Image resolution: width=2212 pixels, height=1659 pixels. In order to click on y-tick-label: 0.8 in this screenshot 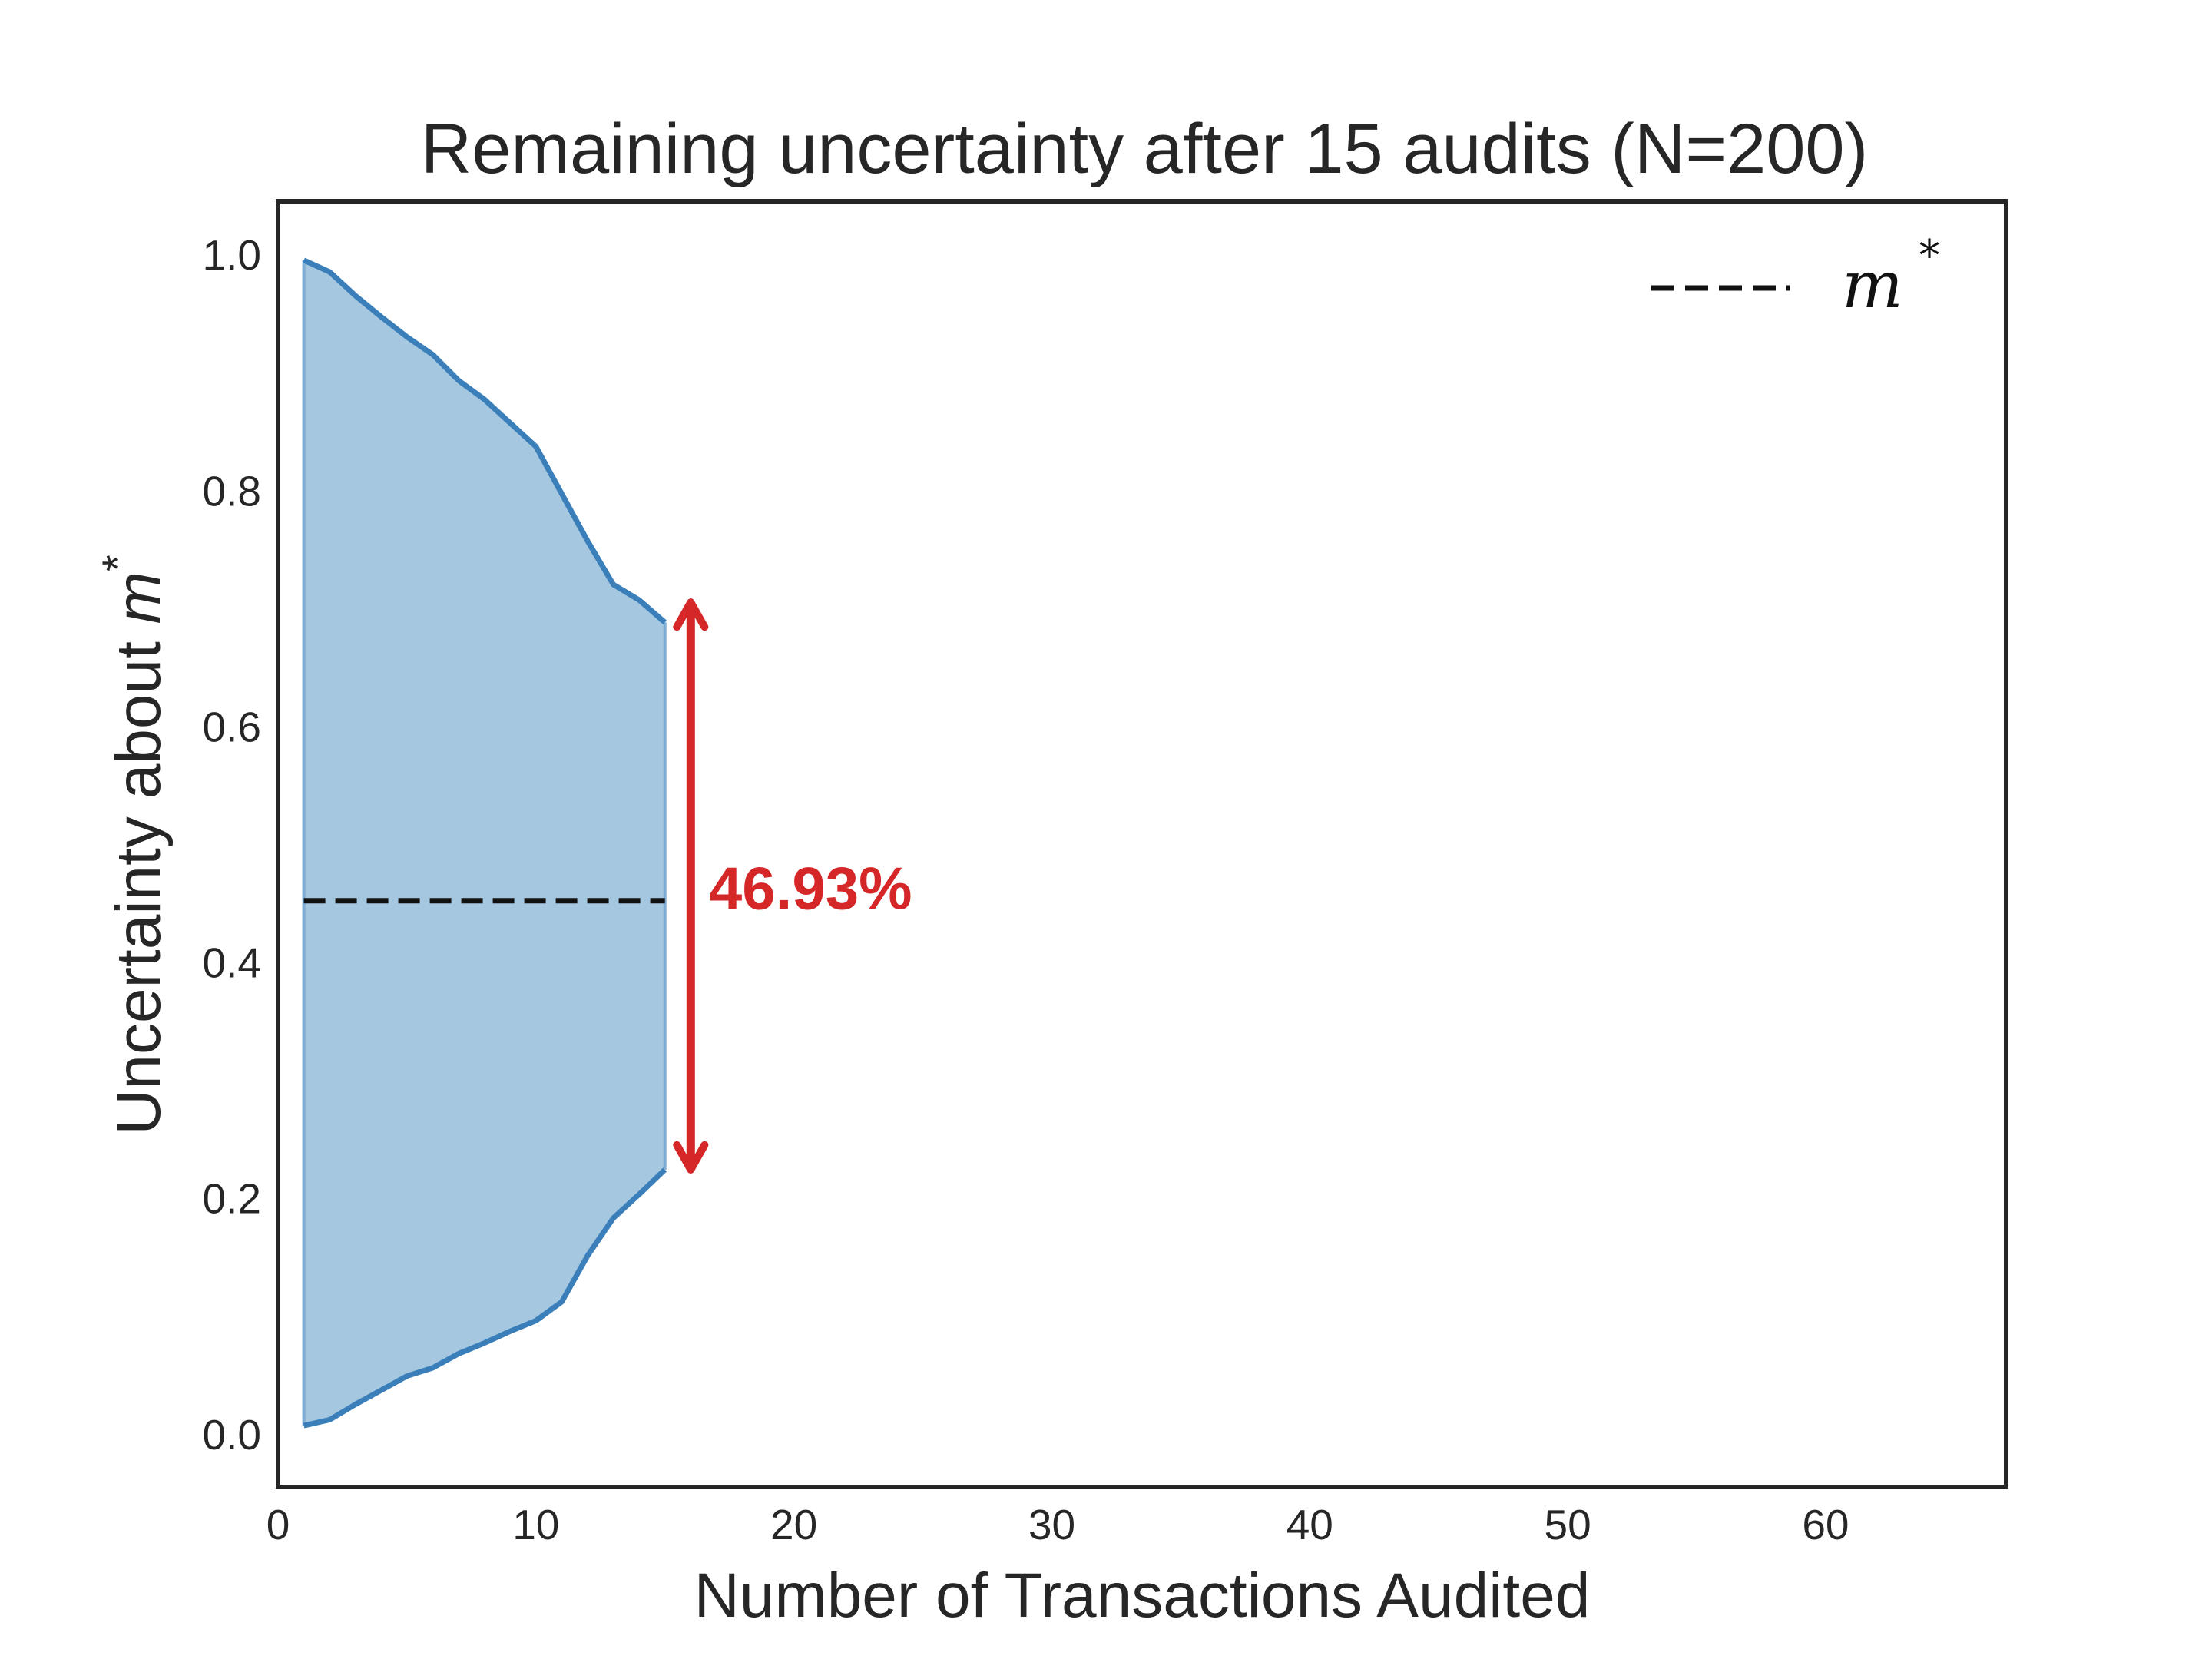, I will do `click(232, 491)`.